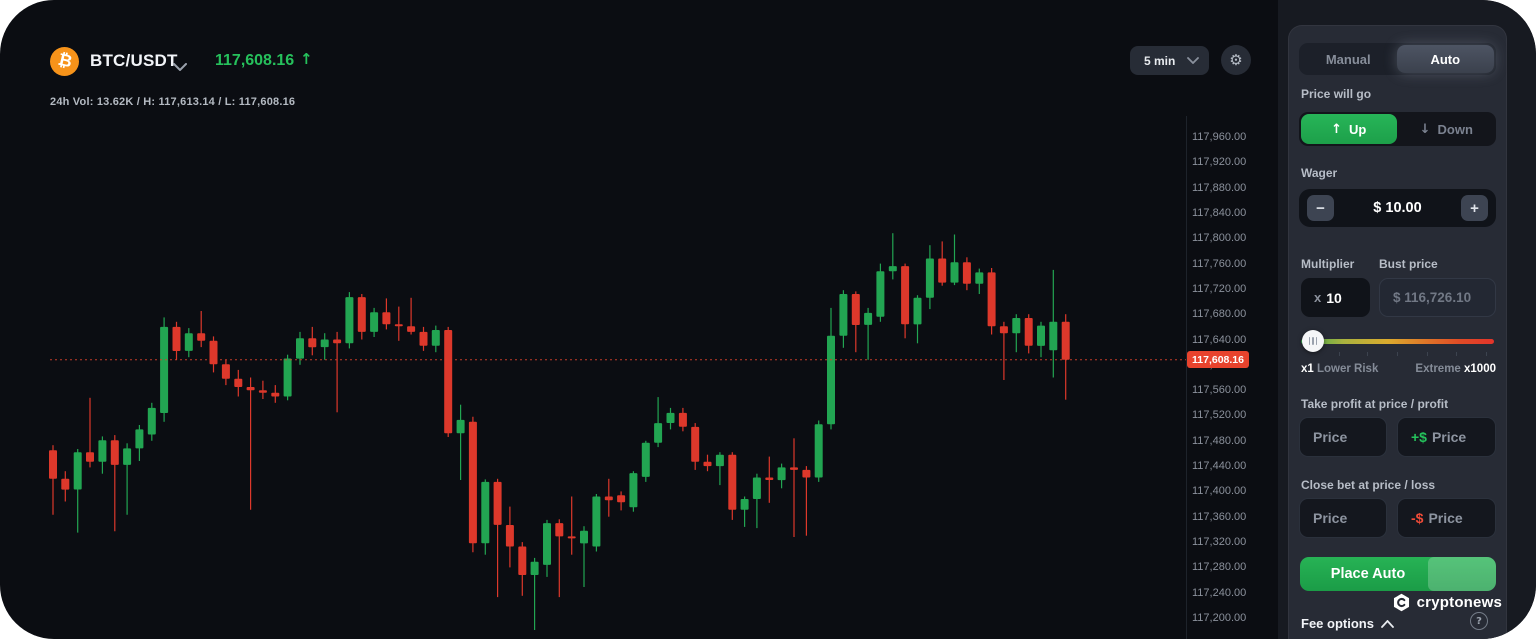 This screenshot has height=639, width=1536. I want to click on mode-tabs: Manual Auto, so click(1397, 59).